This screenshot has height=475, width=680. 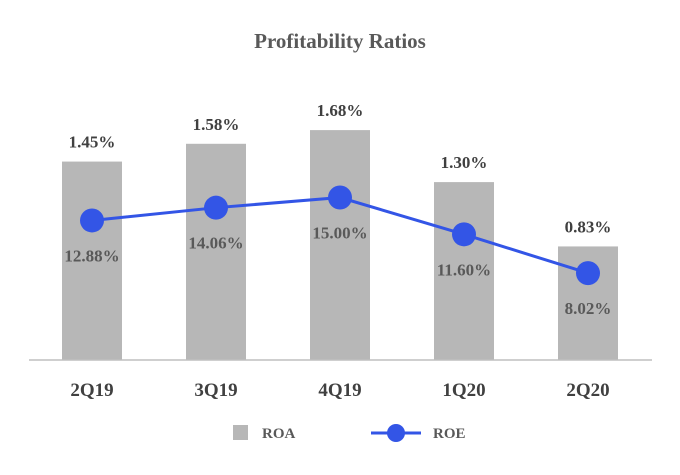 What do you see at coordinates (216, 207) in the screenshot?
I see `roe-point-3q19` at bounding box center [216, 207].